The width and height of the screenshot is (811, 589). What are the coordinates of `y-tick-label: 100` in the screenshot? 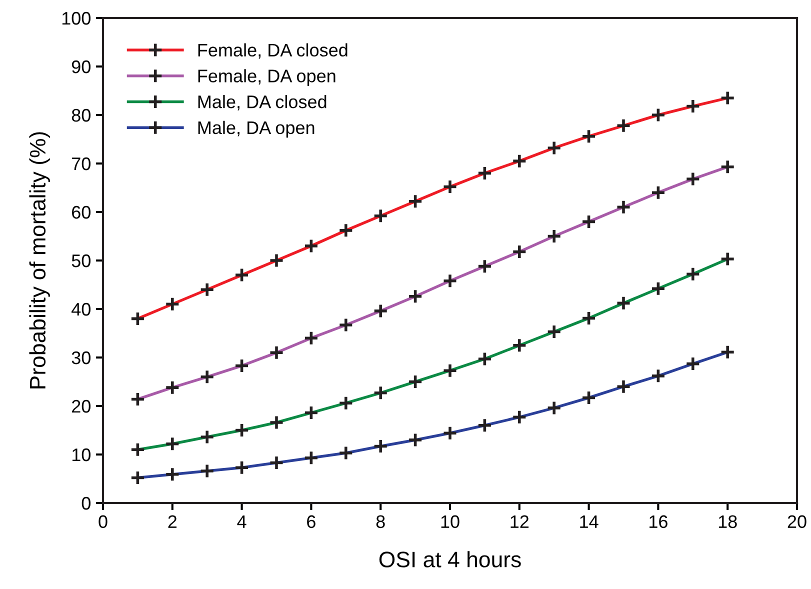 It's located at (76, 18).